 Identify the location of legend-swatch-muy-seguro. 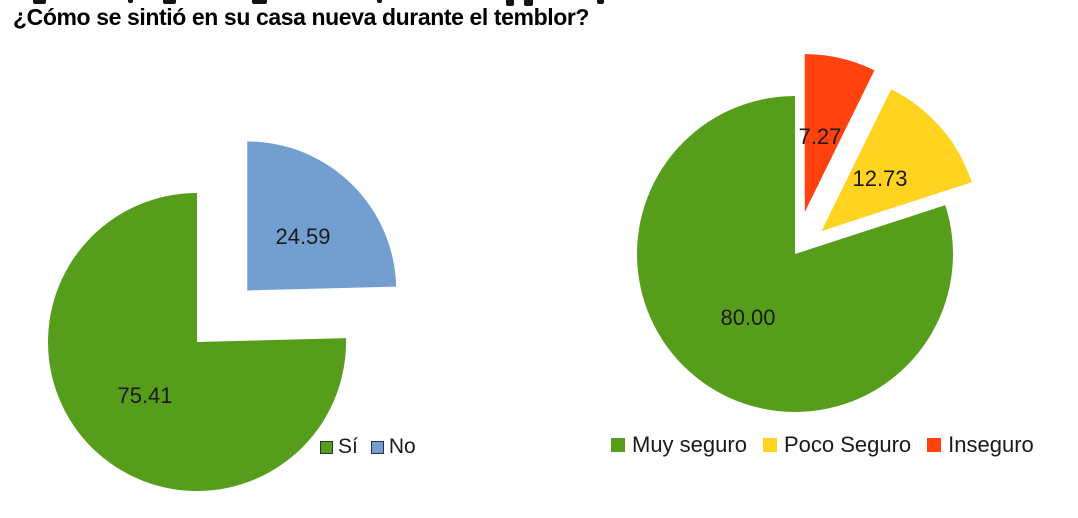
(618, 445).